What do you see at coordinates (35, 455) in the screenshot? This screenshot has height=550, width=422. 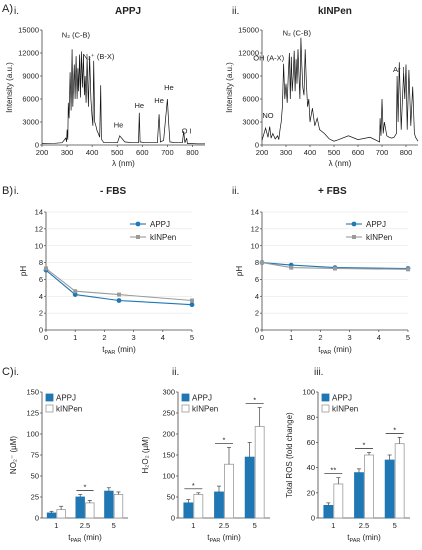 I see `y-tick-label: 75` at bounding box center [35, 455].